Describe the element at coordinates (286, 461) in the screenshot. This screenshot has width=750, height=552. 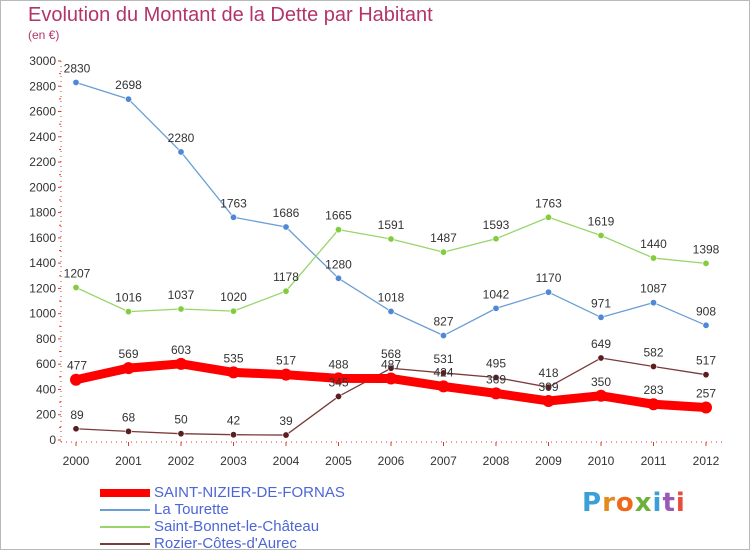
I see `x-tick-label: 2004` at that location.